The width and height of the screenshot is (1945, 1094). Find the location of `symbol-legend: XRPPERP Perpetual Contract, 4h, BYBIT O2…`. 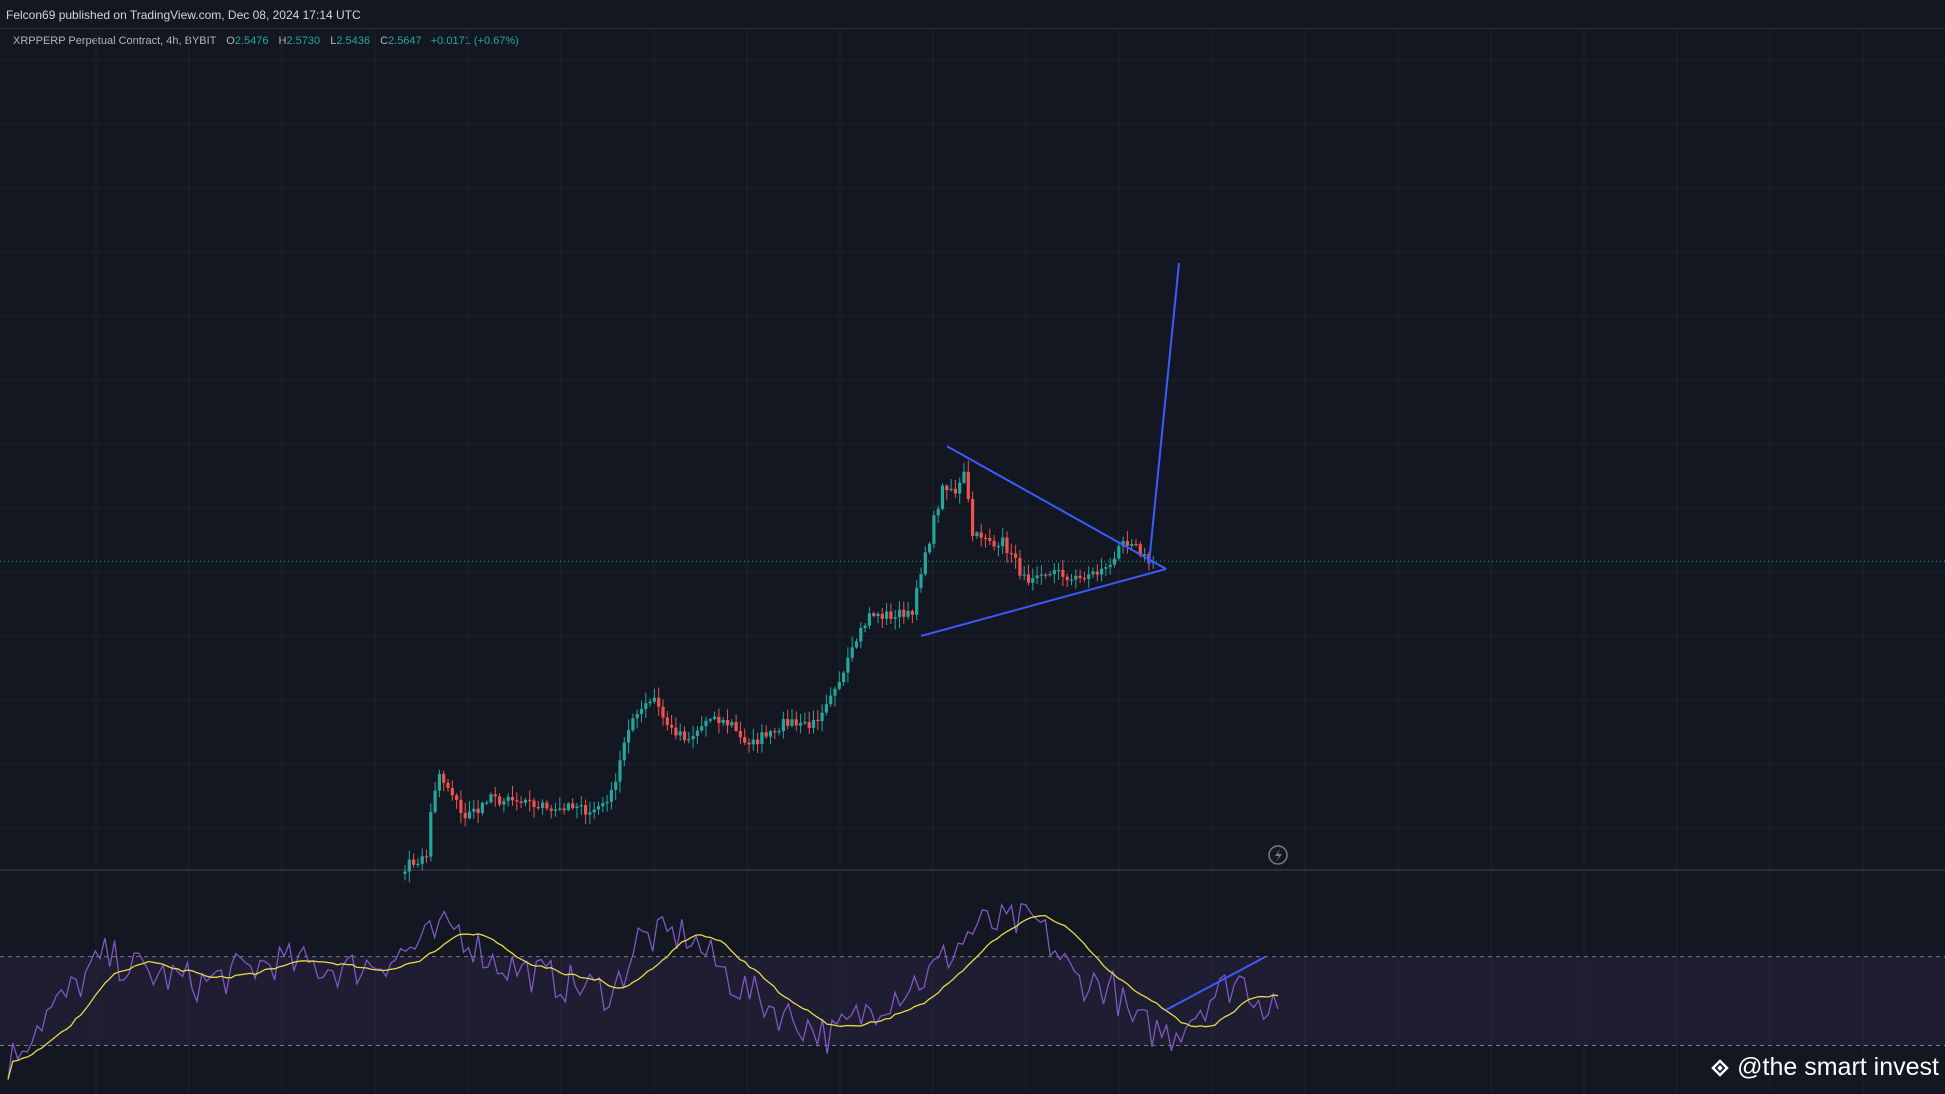

symbol-legend: XRPPERP Perpetual Contract, 4h, BYBIT O2… is located at coordinates (266, 41).